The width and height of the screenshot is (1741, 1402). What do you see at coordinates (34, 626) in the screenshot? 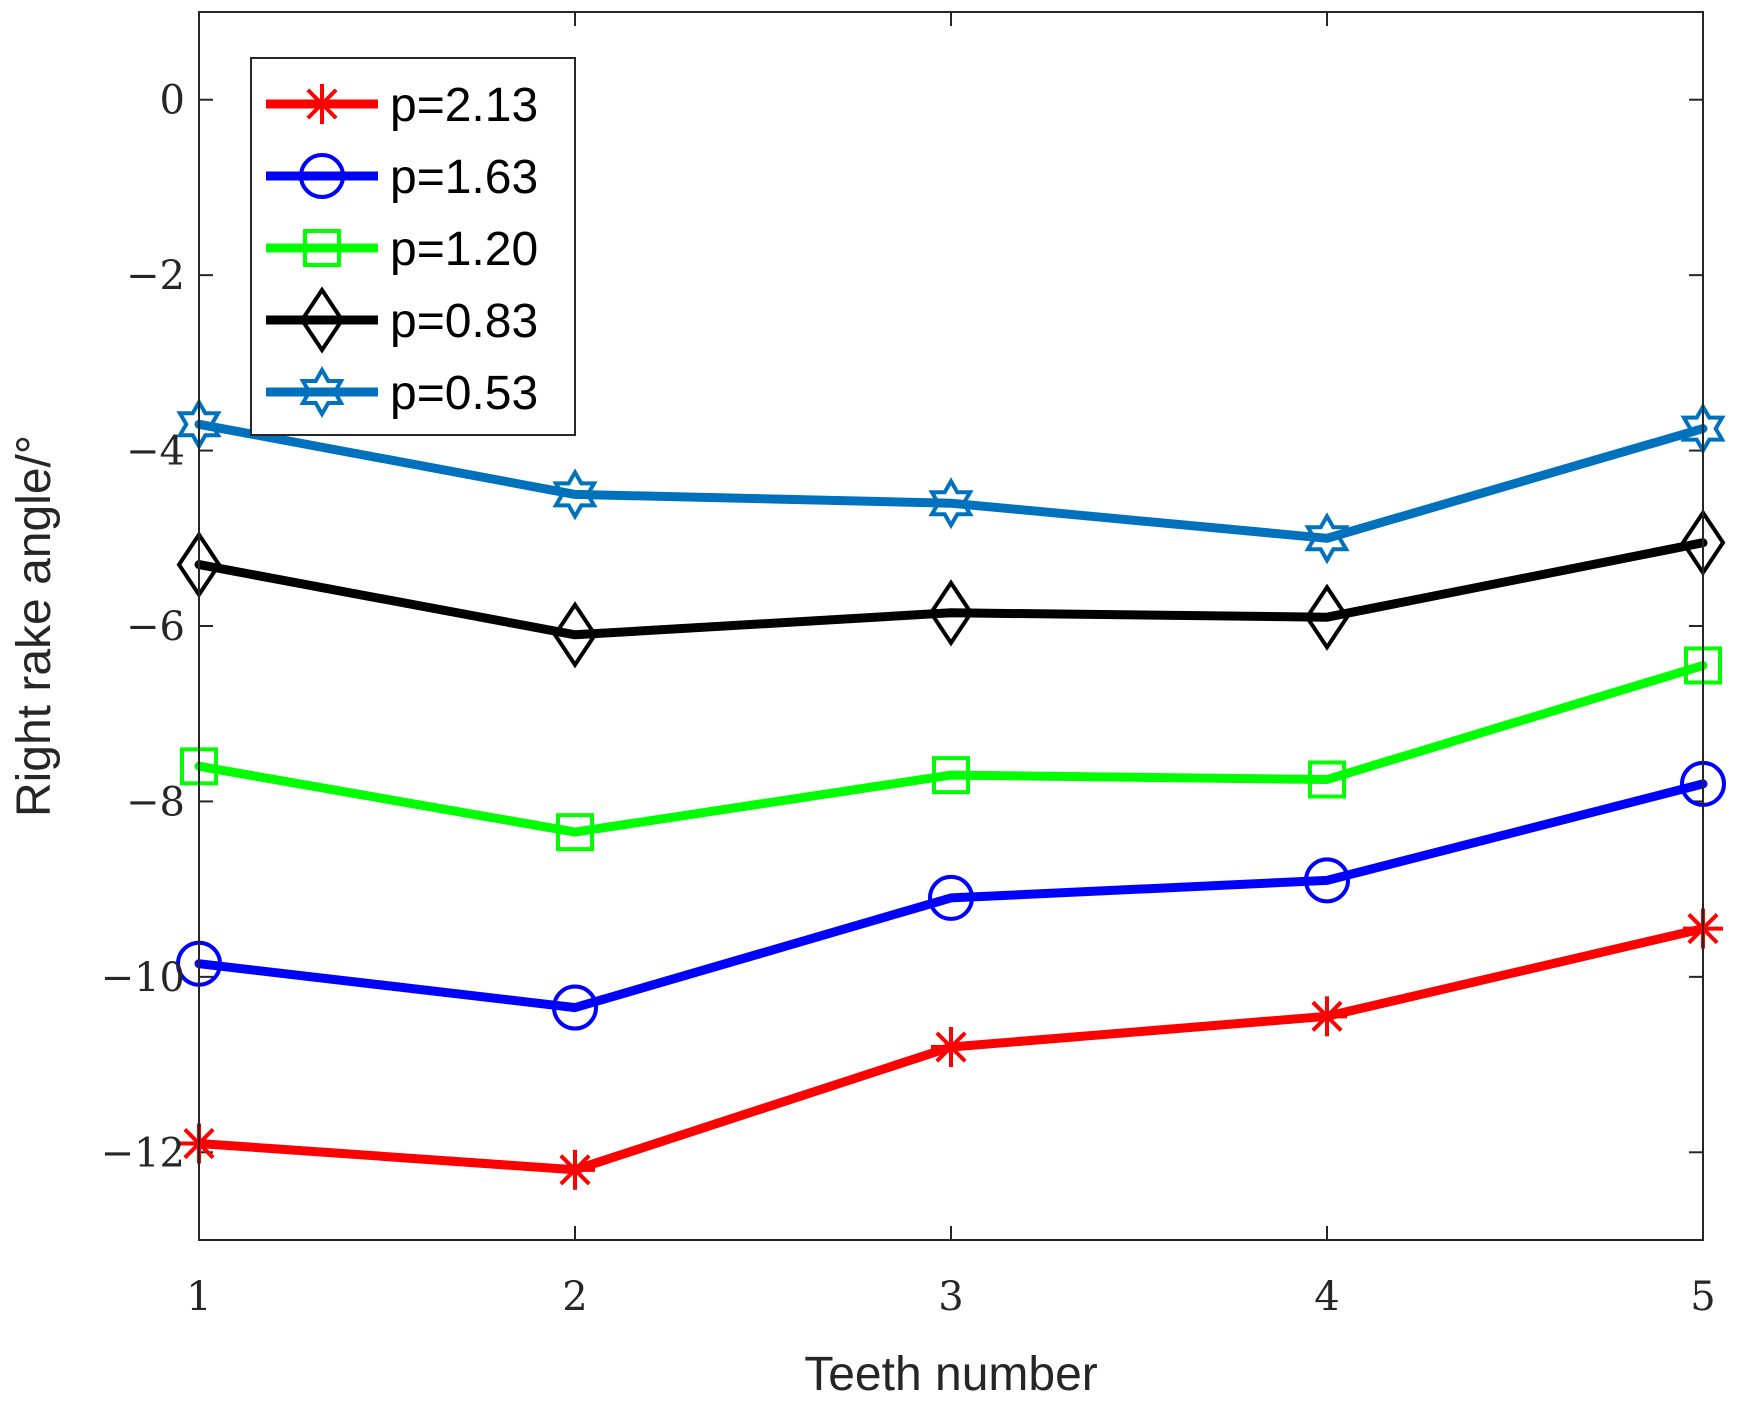
I see `y-axis-label: Right rake angle/°` at bounding box center [34, 626].